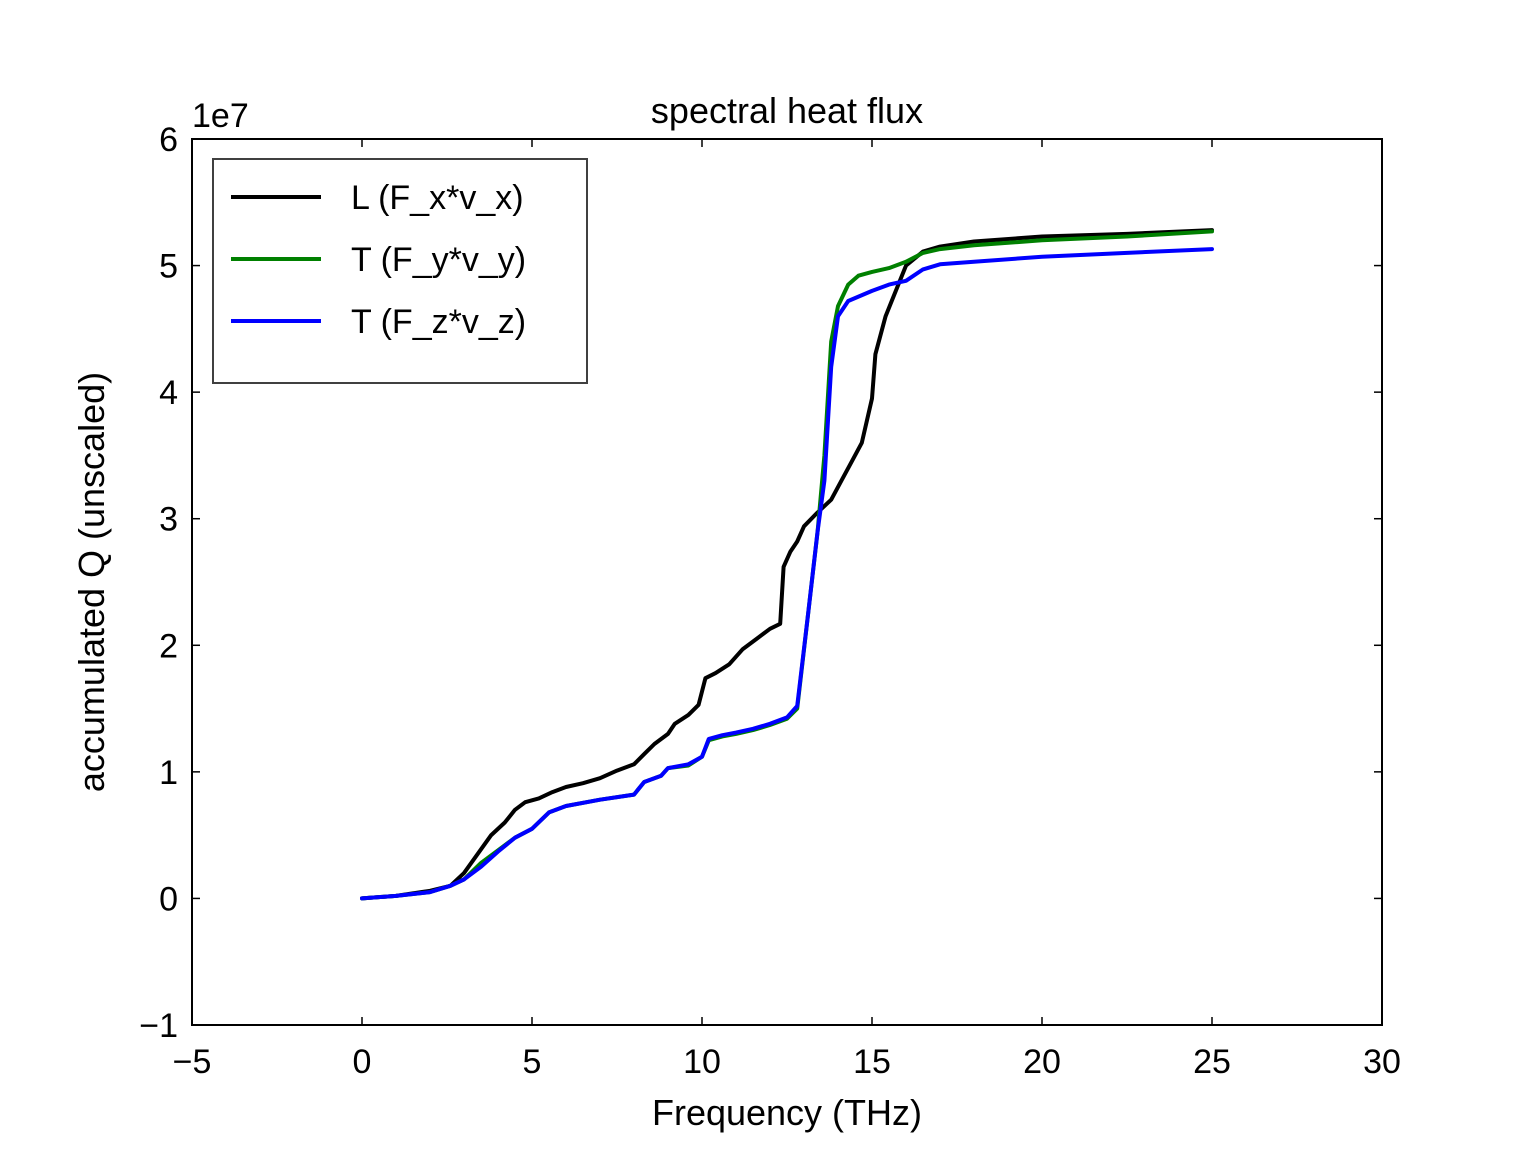 This screenshot has width=1536, height=1152. What do you see at coordinates (158, 1026) in the screenshot?
I see `y-tick-label: −1` at bounding box center [158, 1026].